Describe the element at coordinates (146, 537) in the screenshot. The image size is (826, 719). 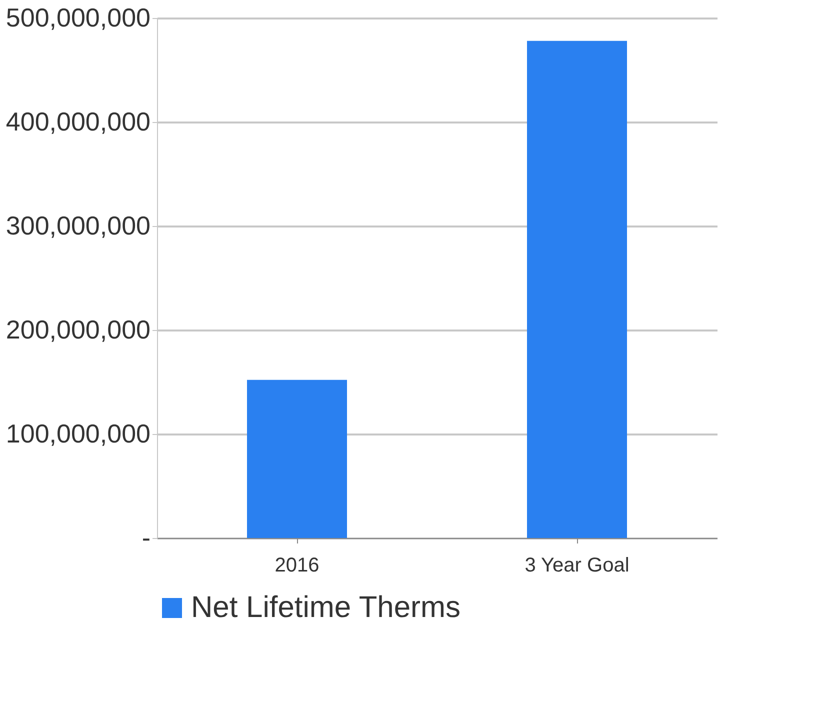
I see `y-tick-label: -` at that location.